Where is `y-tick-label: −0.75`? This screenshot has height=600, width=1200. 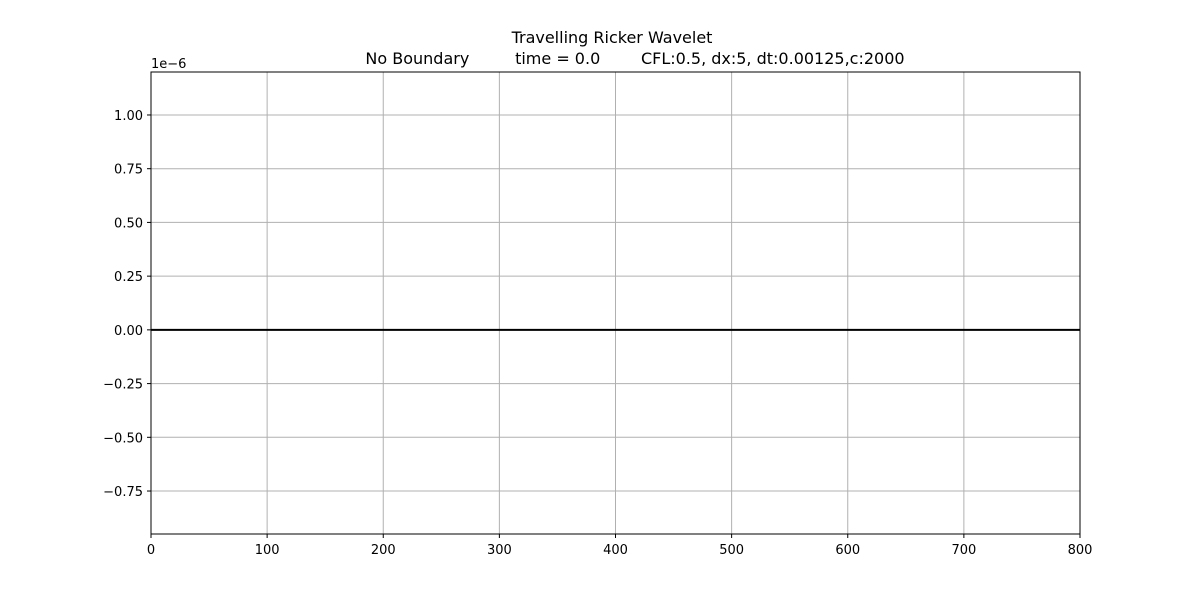 y-tick-label: −0.75 is located at coordinates (123, 492).